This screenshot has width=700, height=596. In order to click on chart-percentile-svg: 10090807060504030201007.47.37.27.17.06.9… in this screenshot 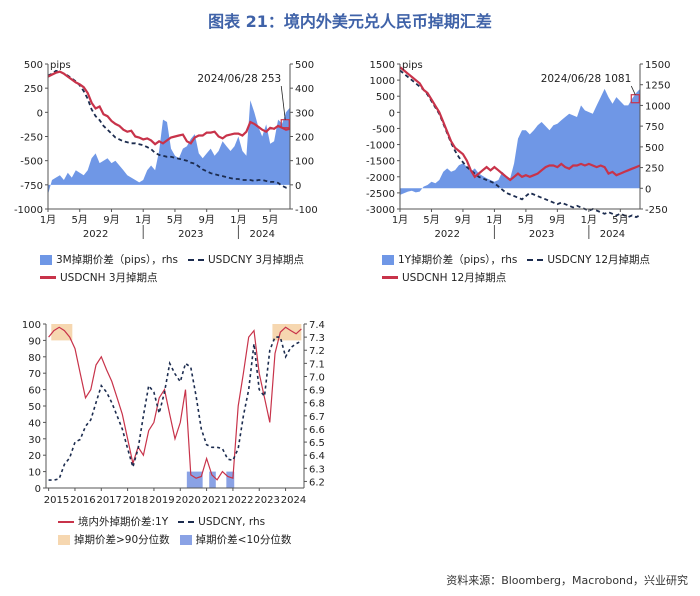, I will do `click(173, 413)`.